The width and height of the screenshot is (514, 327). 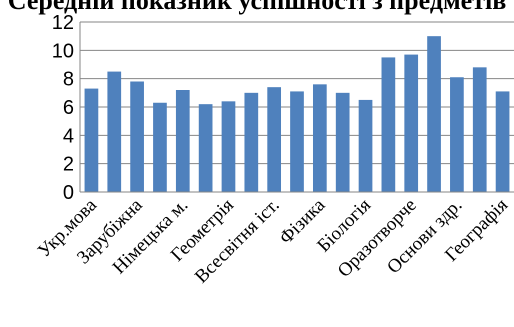 What do you see at coordinates (68, 136) in the screenshot?
I see `y-tick-label: 4` at bounding box center [68, 136].